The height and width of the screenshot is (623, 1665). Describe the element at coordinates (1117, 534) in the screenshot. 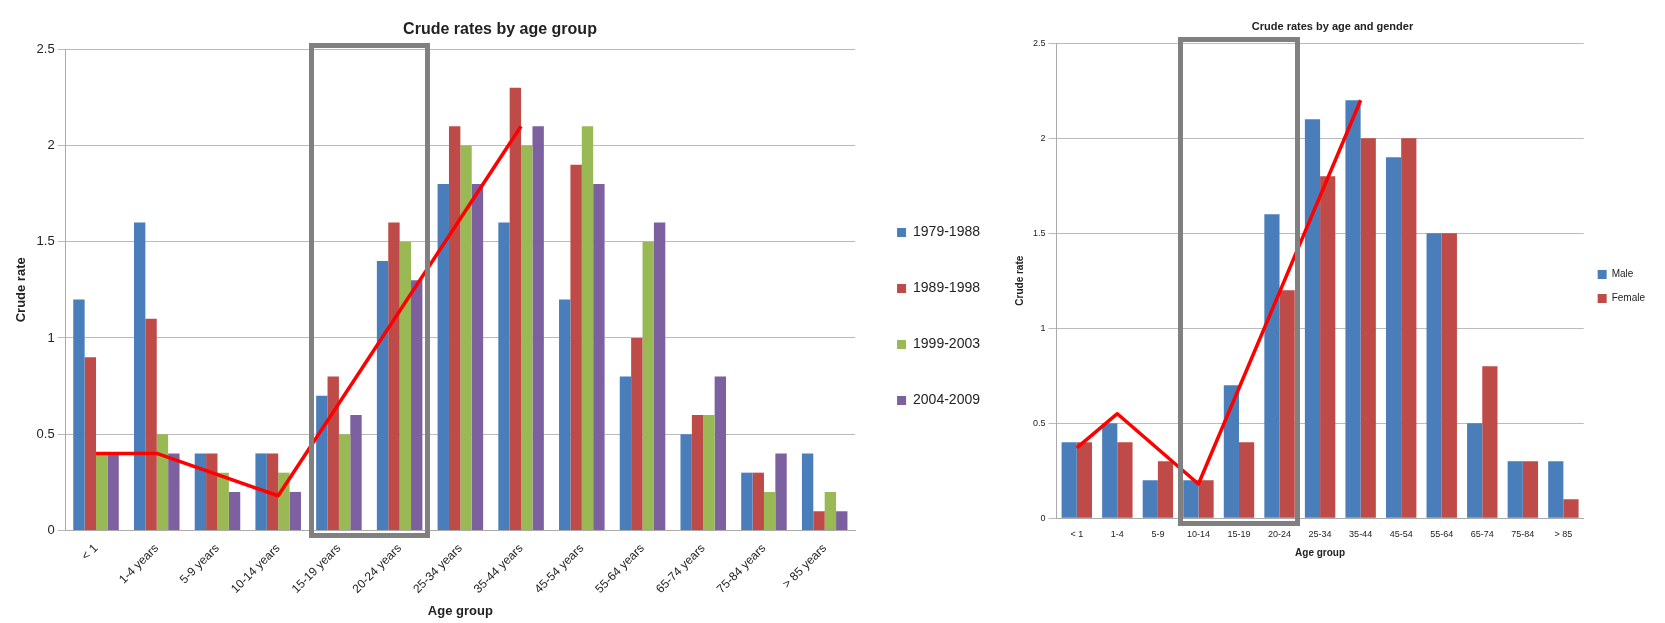

I see `x-tick-label: 1-4` at that location.